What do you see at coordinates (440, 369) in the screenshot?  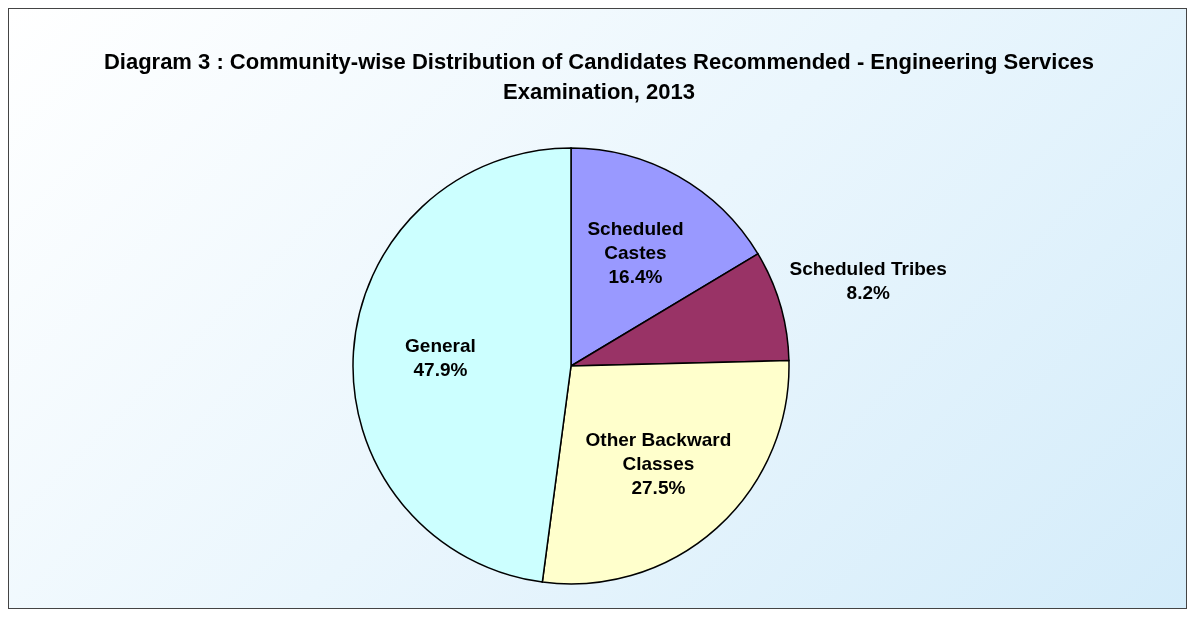 I see `data-label: 47.9%` at bounding box center [440, 369].